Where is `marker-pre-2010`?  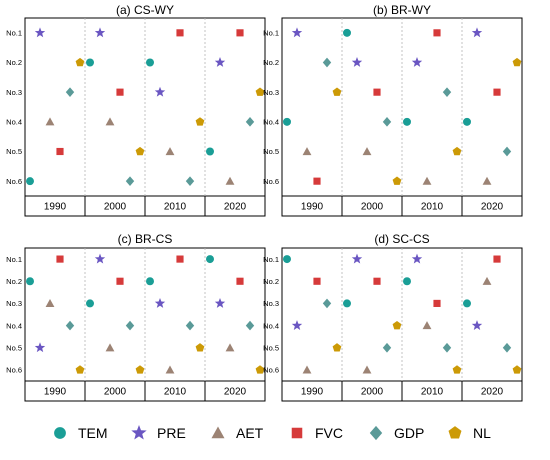 marker-pre-2010 is located at coordinates (160, 302).